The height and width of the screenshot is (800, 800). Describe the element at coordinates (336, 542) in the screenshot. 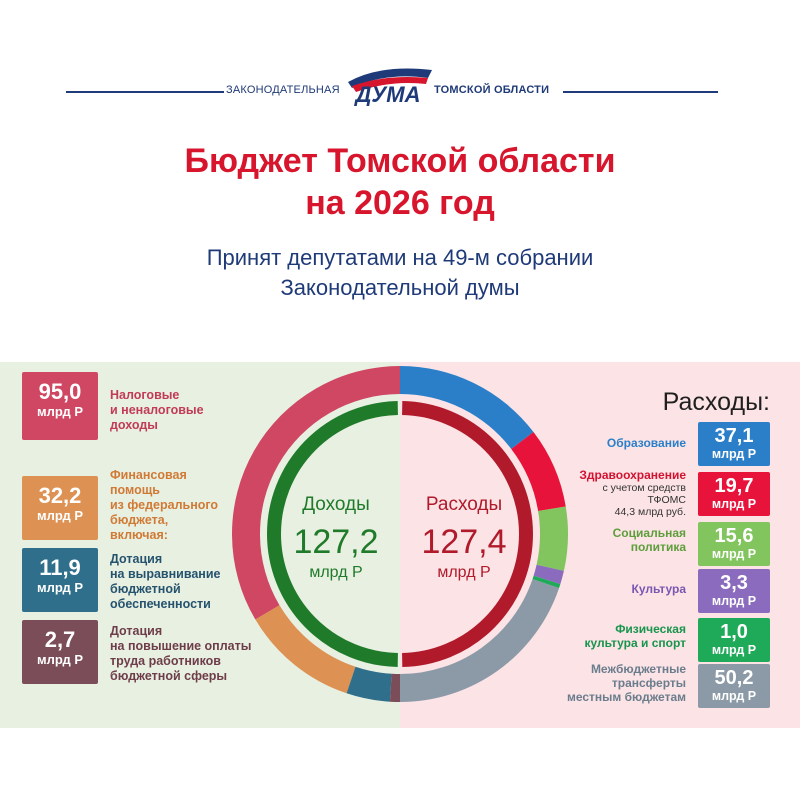

I see `income-total-value: 127,2` at that location.